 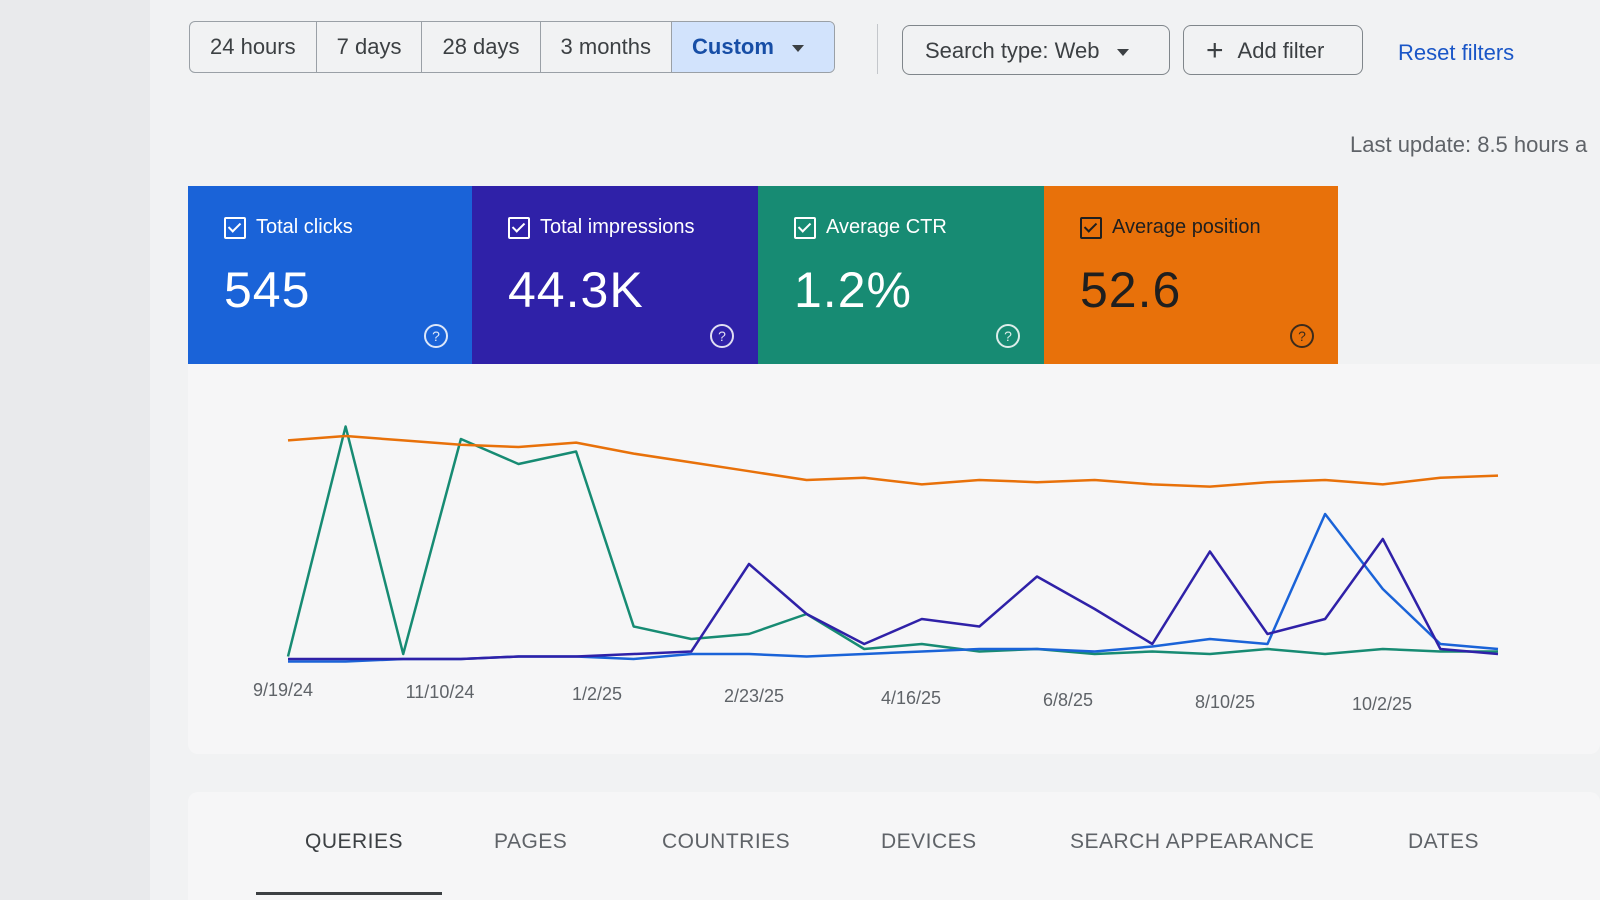 I want to click on x-tick-label: 1/2/25, so click(x=597, y=694).